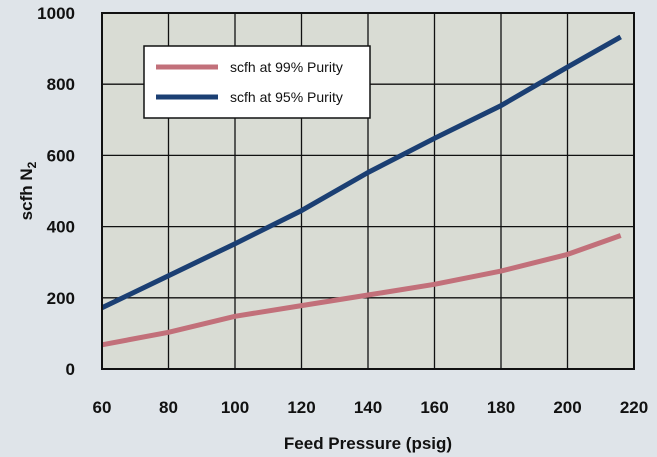 This screenshot has width=657, height=457. What do you see at coordinates (70, 369) in the screenshot?
I see `y-tick-label: 0` at bounding box center [70, 369].